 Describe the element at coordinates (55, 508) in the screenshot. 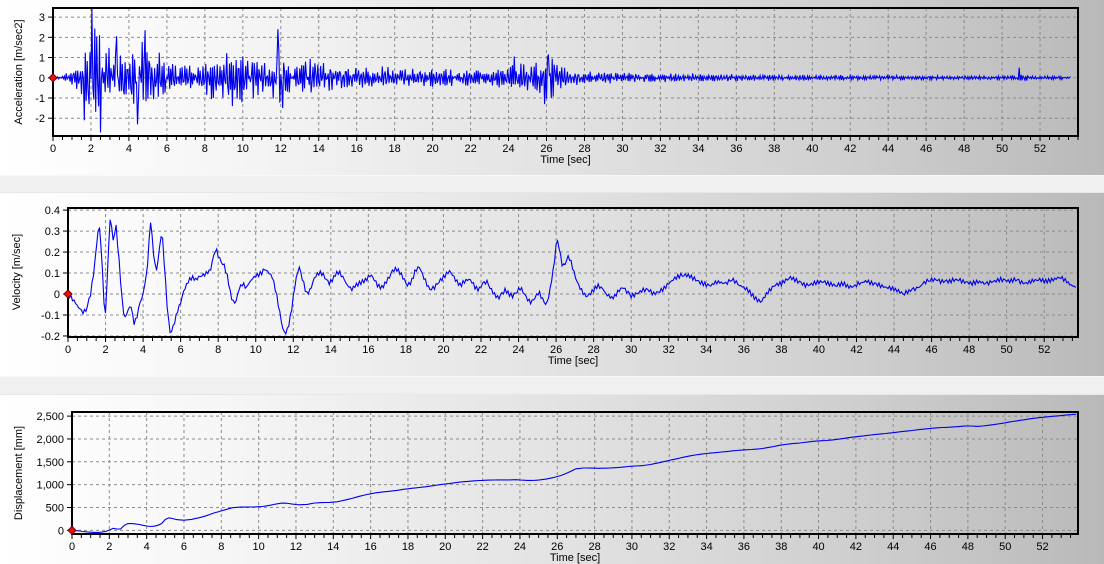

I see `svg-text: 500` at that location.